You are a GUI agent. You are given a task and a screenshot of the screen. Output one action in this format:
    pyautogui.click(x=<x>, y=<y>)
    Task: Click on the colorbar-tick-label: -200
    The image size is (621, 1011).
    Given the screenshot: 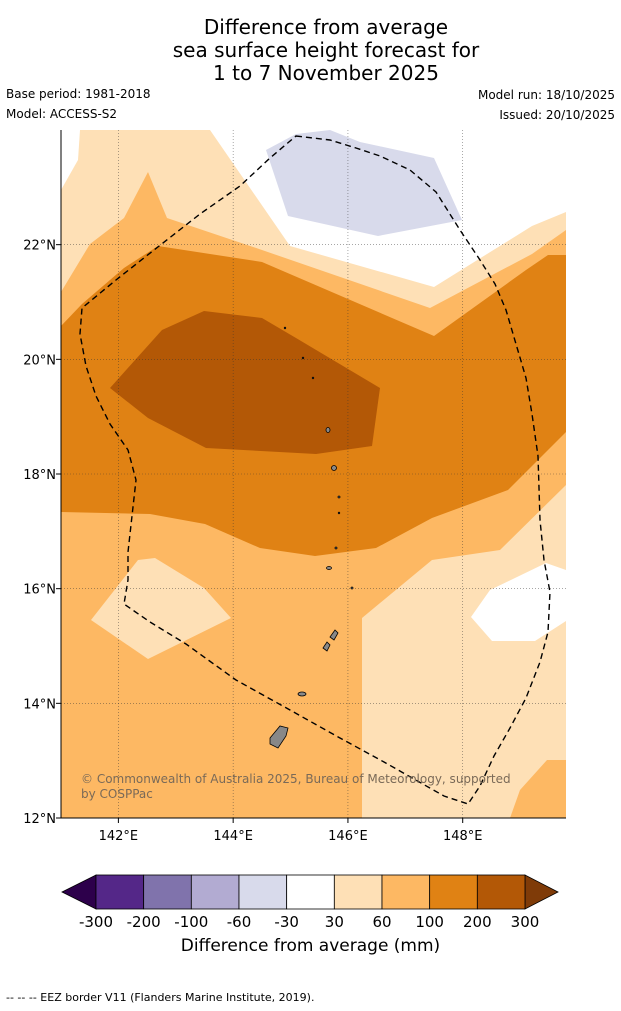 What is the action you would take?
    pyautogui.click(x=144, y=922)
    